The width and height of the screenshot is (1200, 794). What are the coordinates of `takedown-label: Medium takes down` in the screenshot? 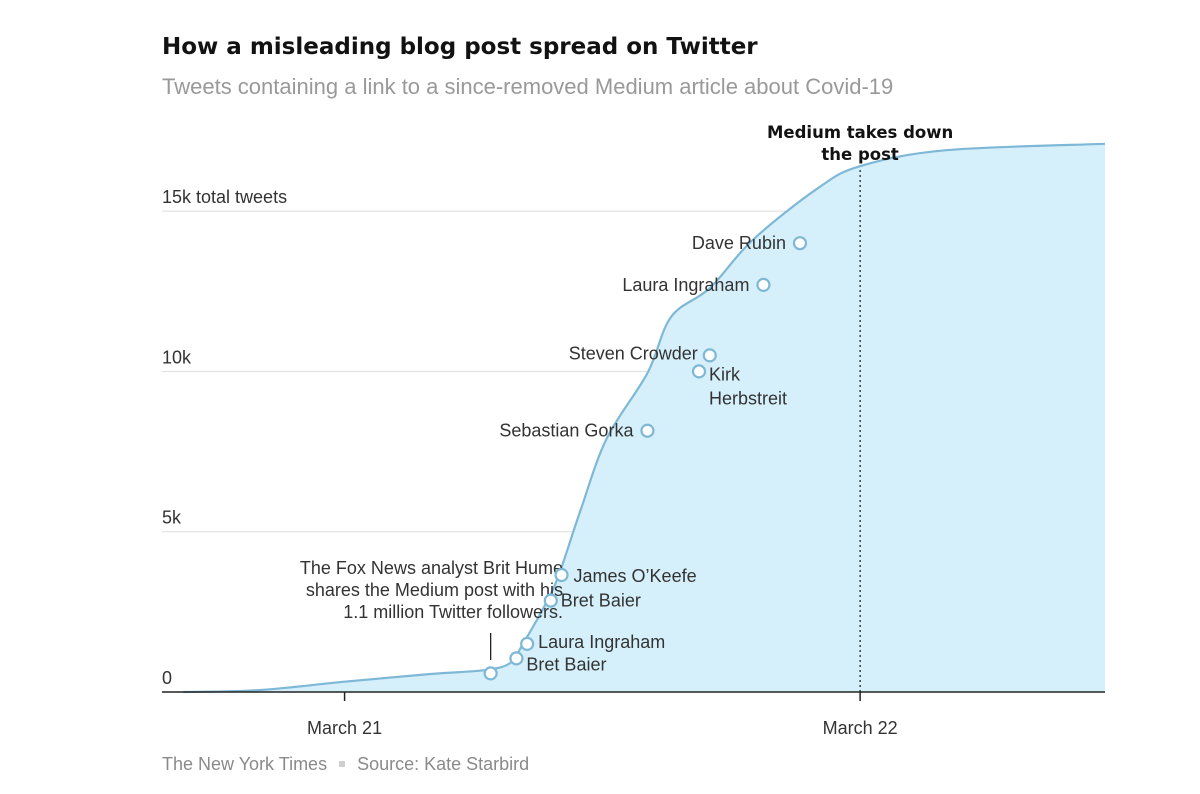 It's located at (860, 132).